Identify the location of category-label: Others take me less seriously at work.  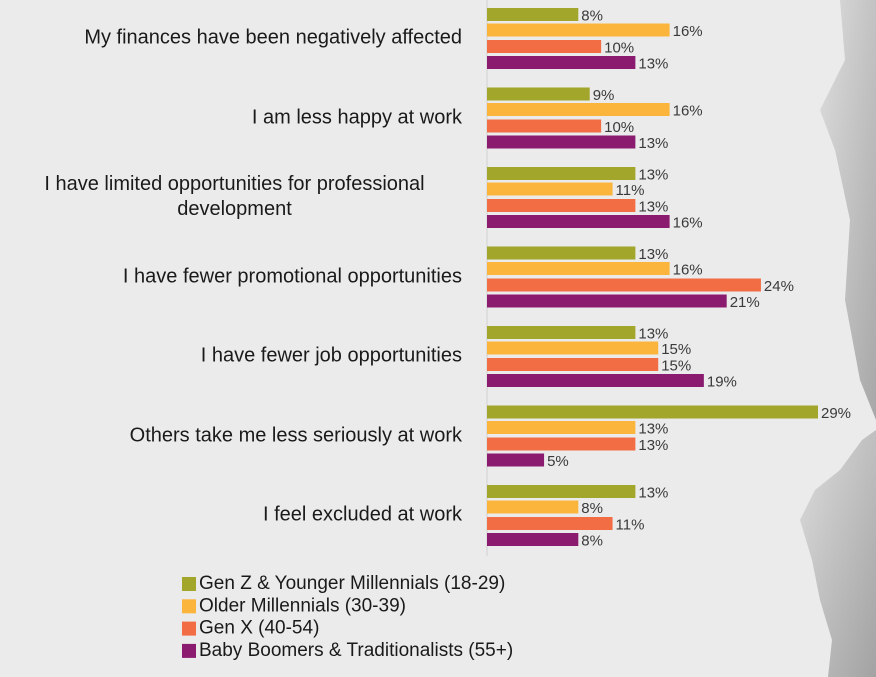
(295, 435).